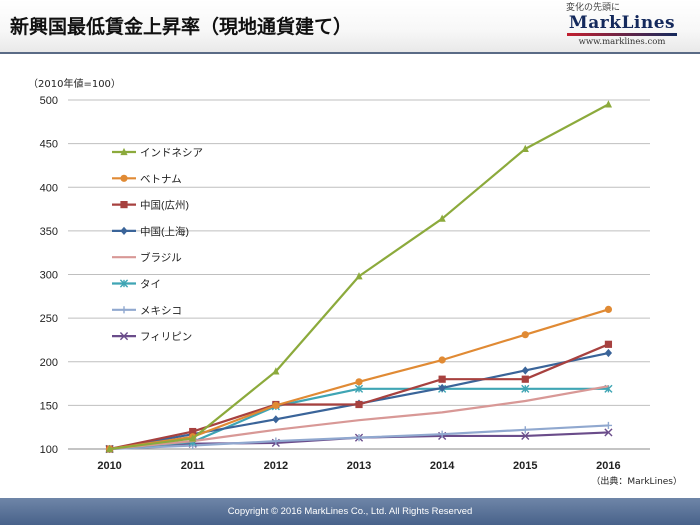 The image size is (700, 525). Describe the element at coordinates (171, 153) in the screenshot. I see `legend-label: インドネシア` at that location.